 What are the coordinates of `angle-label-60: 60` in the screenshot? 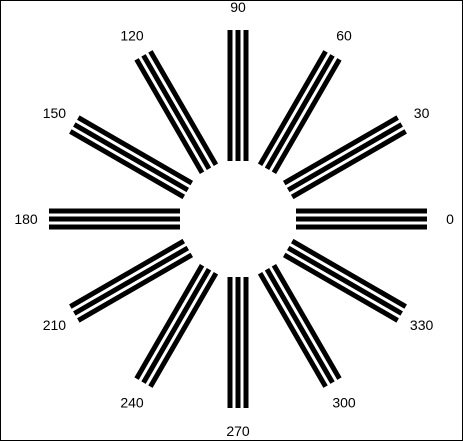 It's located at (344, 35).